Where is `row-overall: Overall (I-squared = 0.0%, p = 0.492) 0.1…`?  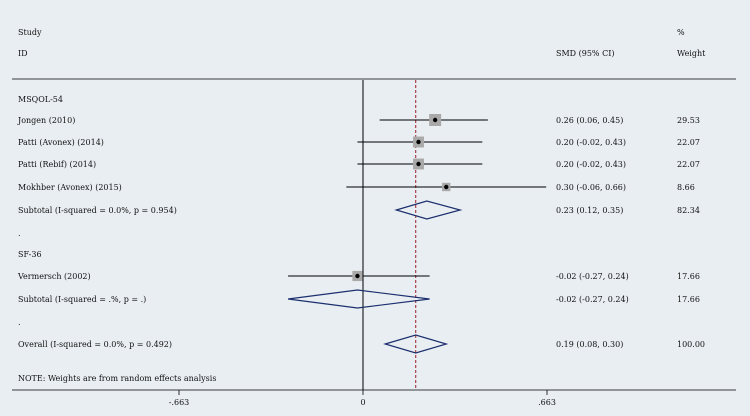 row-overall: Overall (I-squared = 0.0%, p = 0.492) 0.1… is located at coordinates (361, 344).